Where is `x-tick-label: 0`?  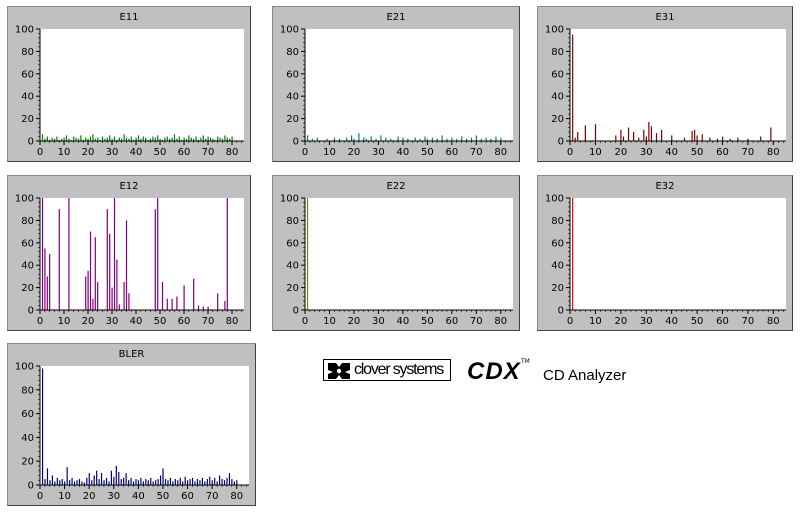
x-tick-label: 0 is located at coordinates (305, 321).